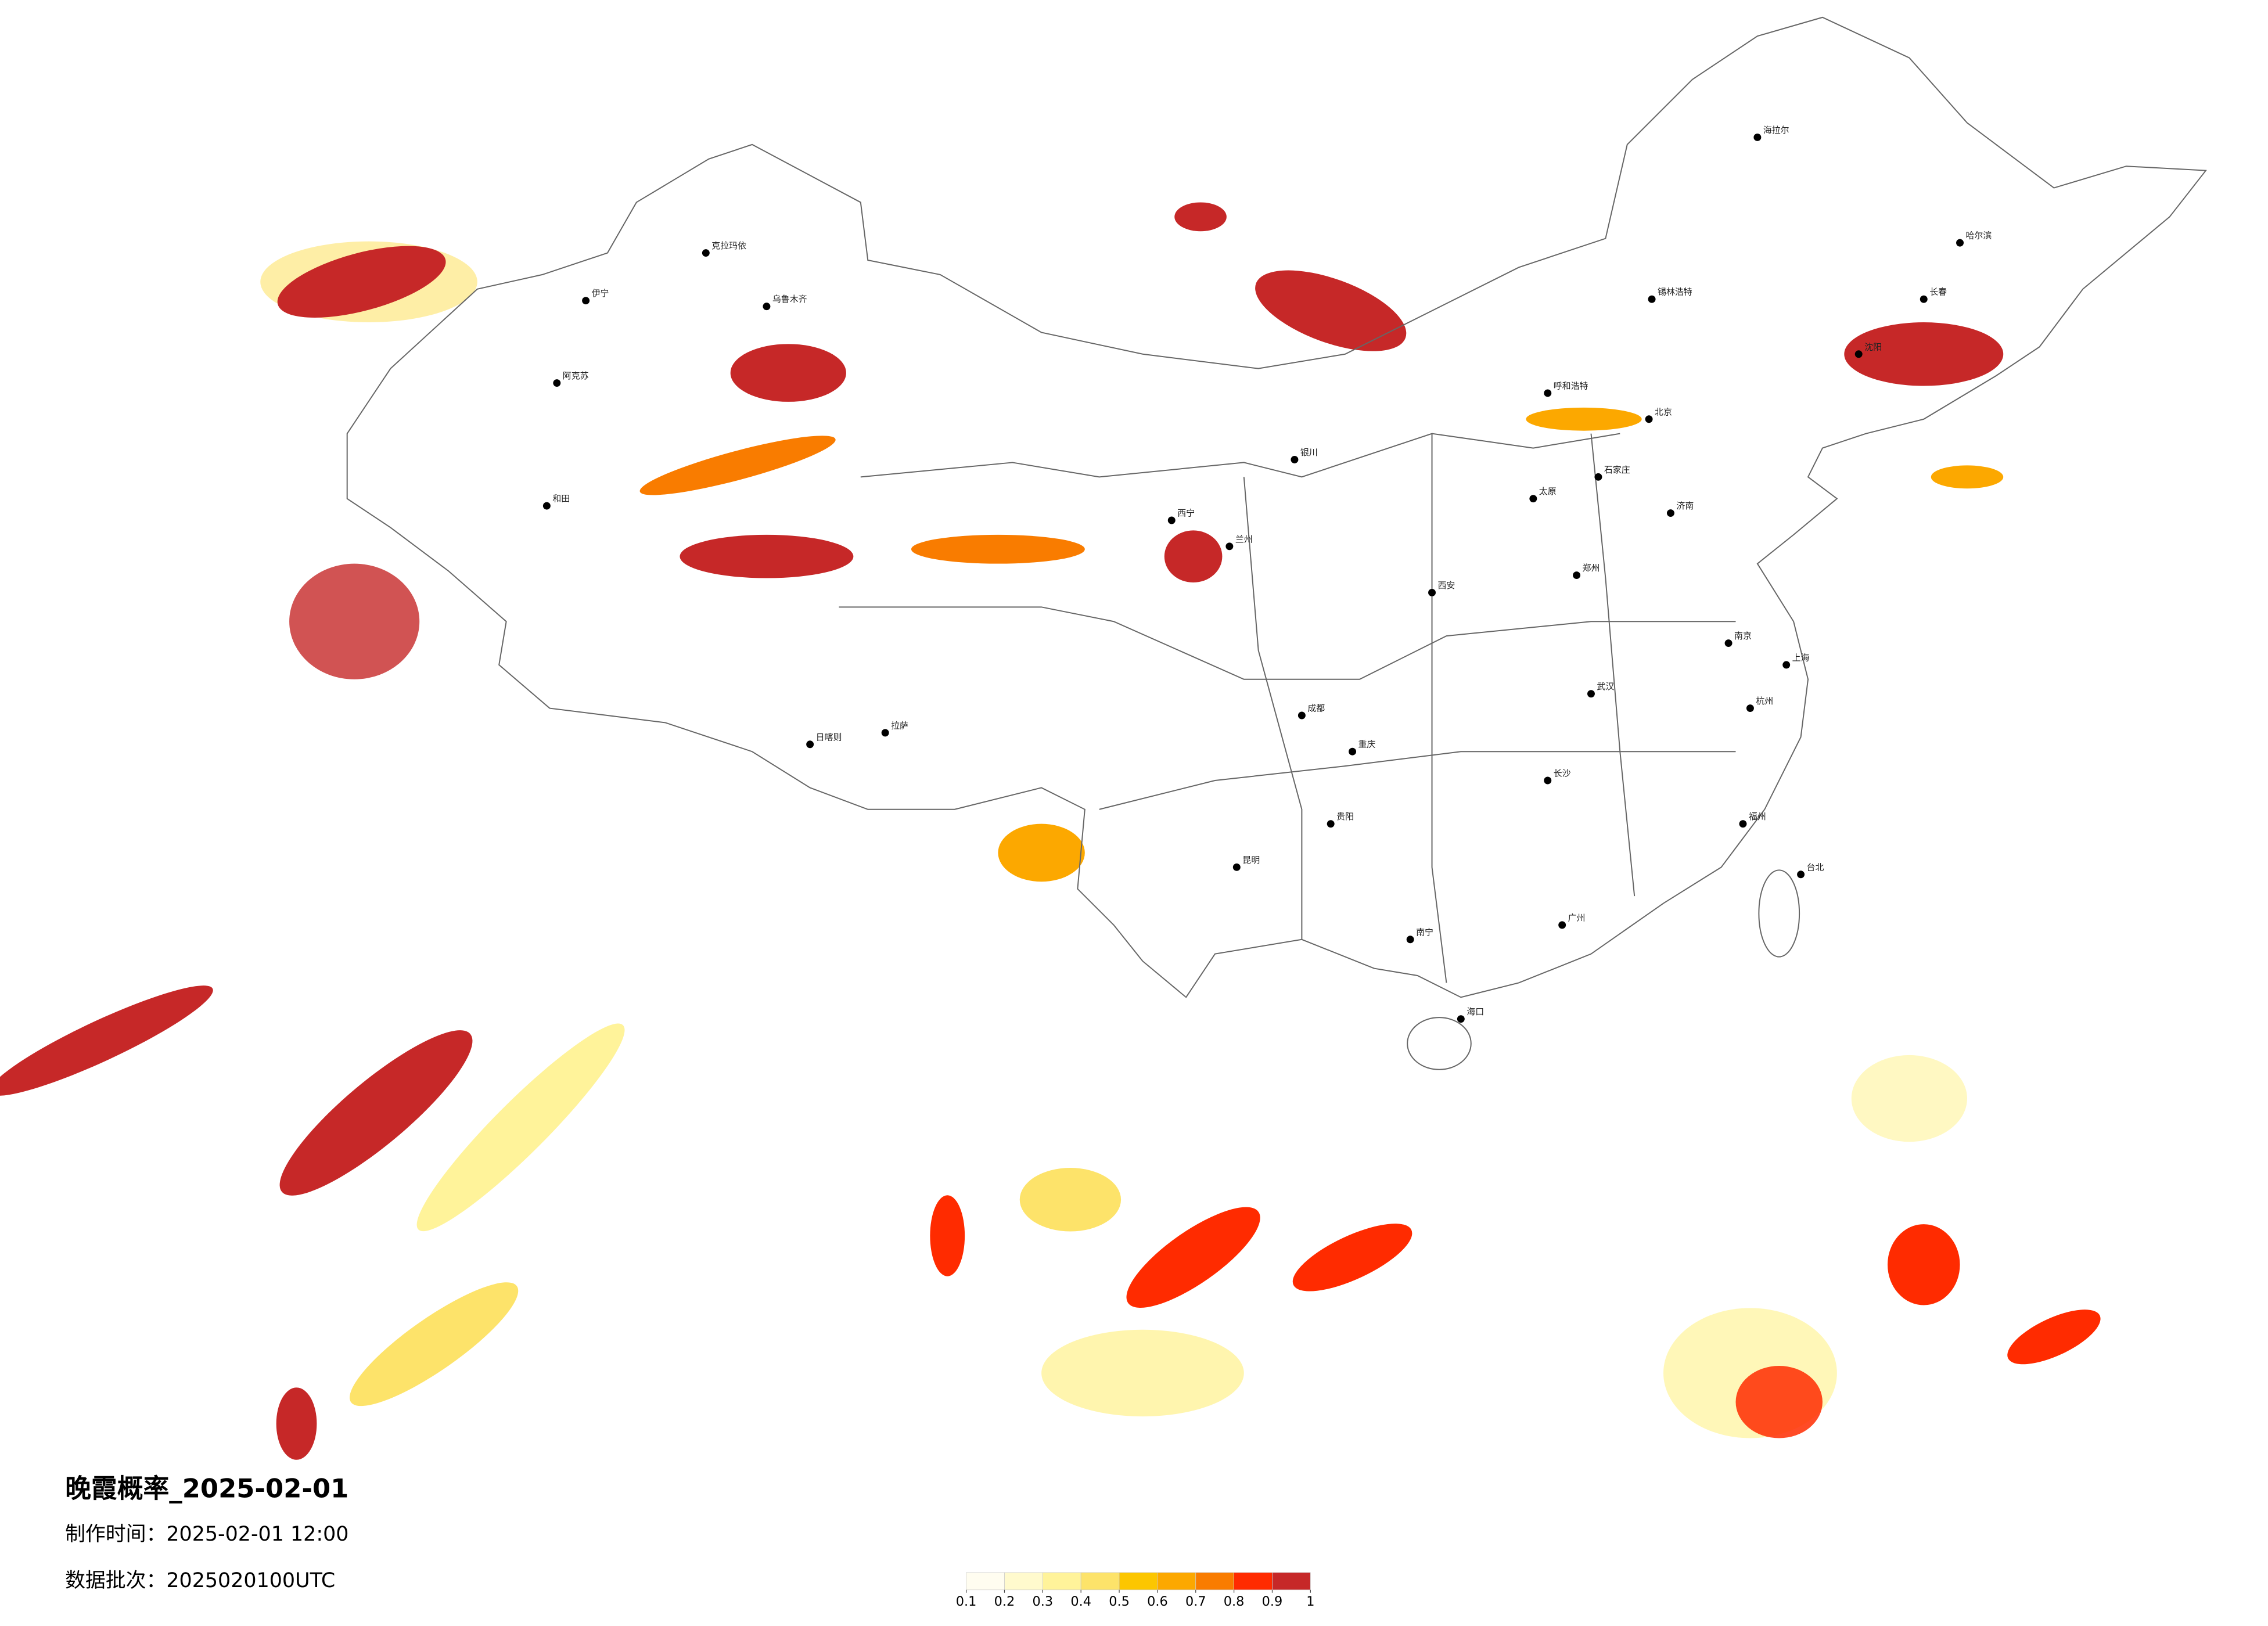 Image resolution: width=2268 pixels, height=1626 pixels. What do you see at coordinates (1591, 568) in the screenshot?
I see `city-label: 郑州` at bounding box center [1591, 568].